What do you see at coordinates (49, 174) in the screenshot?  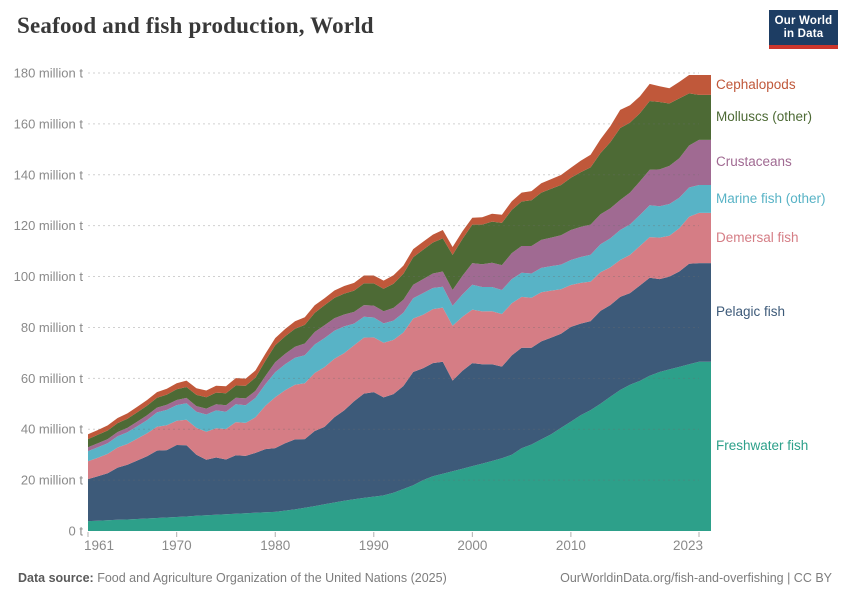 I see `y-axis-label-140: 140 million t` at bounding box center [49, 174].